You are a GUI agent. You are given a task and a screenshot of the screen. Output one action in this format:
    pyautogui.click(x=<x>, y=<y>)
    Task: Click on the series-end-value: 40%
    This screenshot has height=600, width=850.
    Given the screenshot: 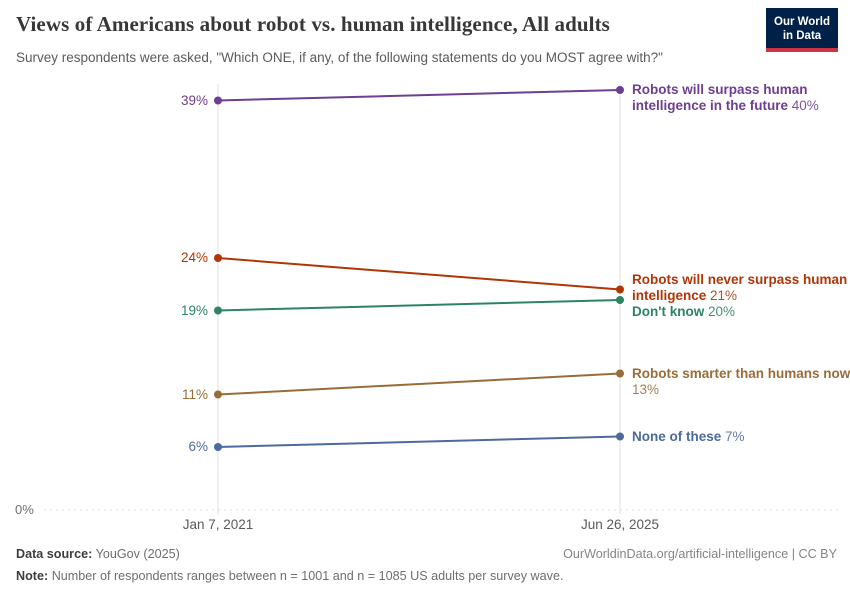 What is the action you would take?
    pyautogui.click(x=805, y=105)
    